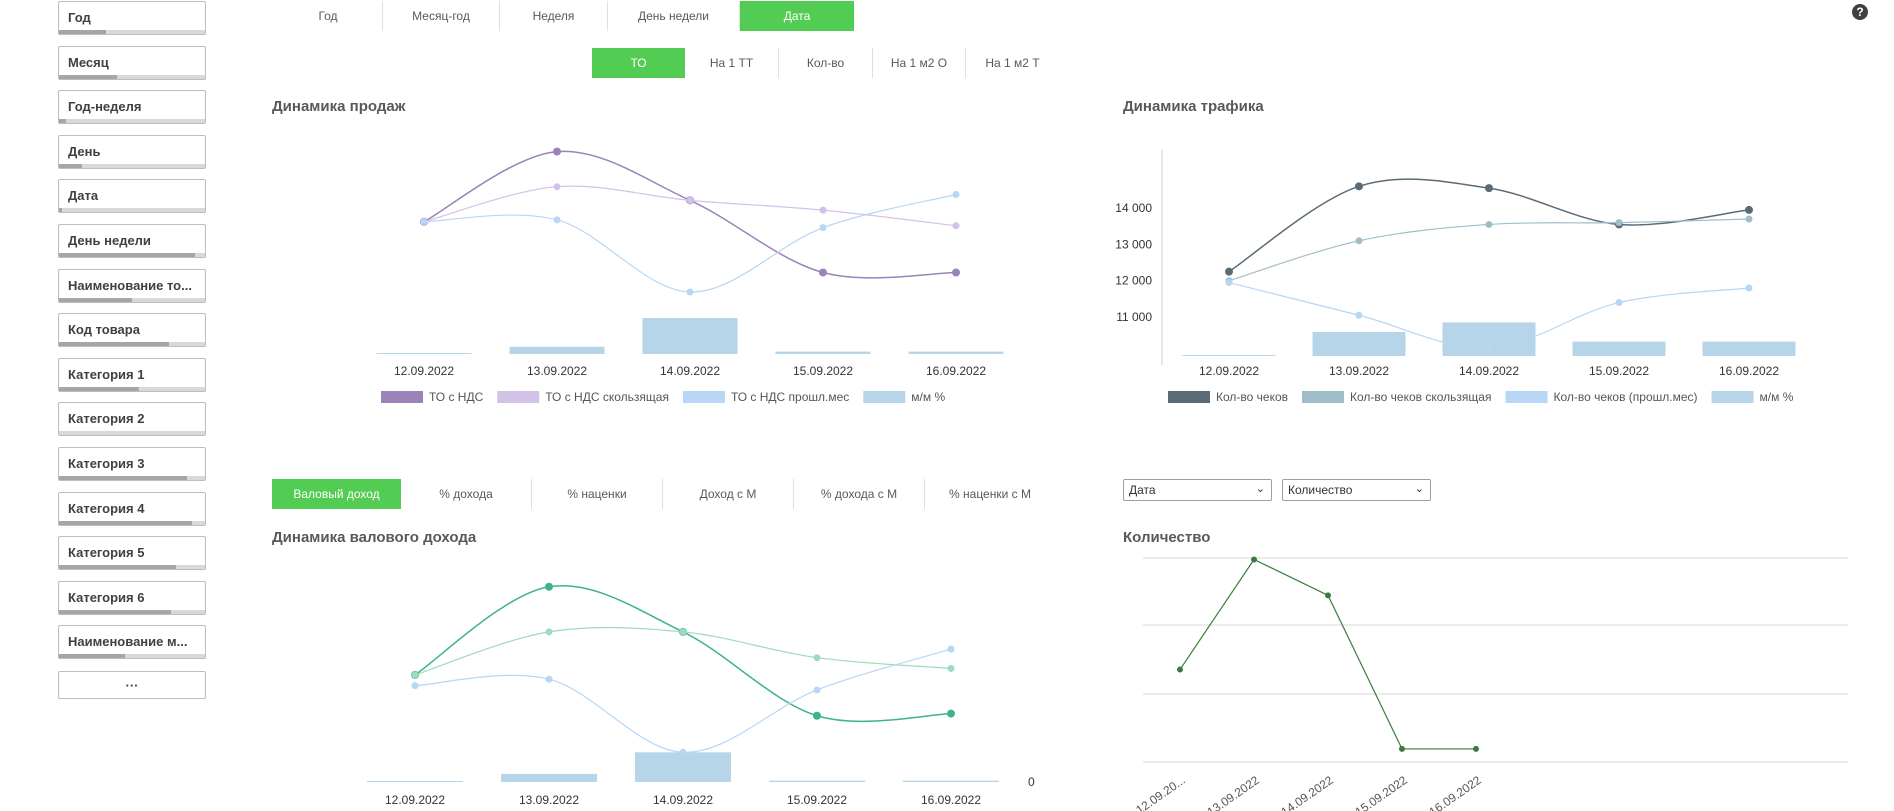 The image size is (1894, 811). I want to click on metric-tab-2: На 1 ТТ, so click(732, 63).